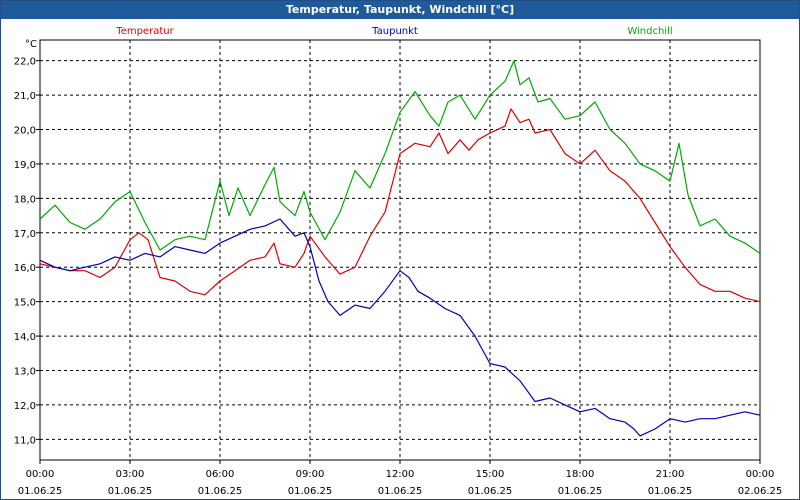  Describe the element at coordinates (580, 474) in the screenshot. I see `x-tick-time-label: 18:00` at that location.